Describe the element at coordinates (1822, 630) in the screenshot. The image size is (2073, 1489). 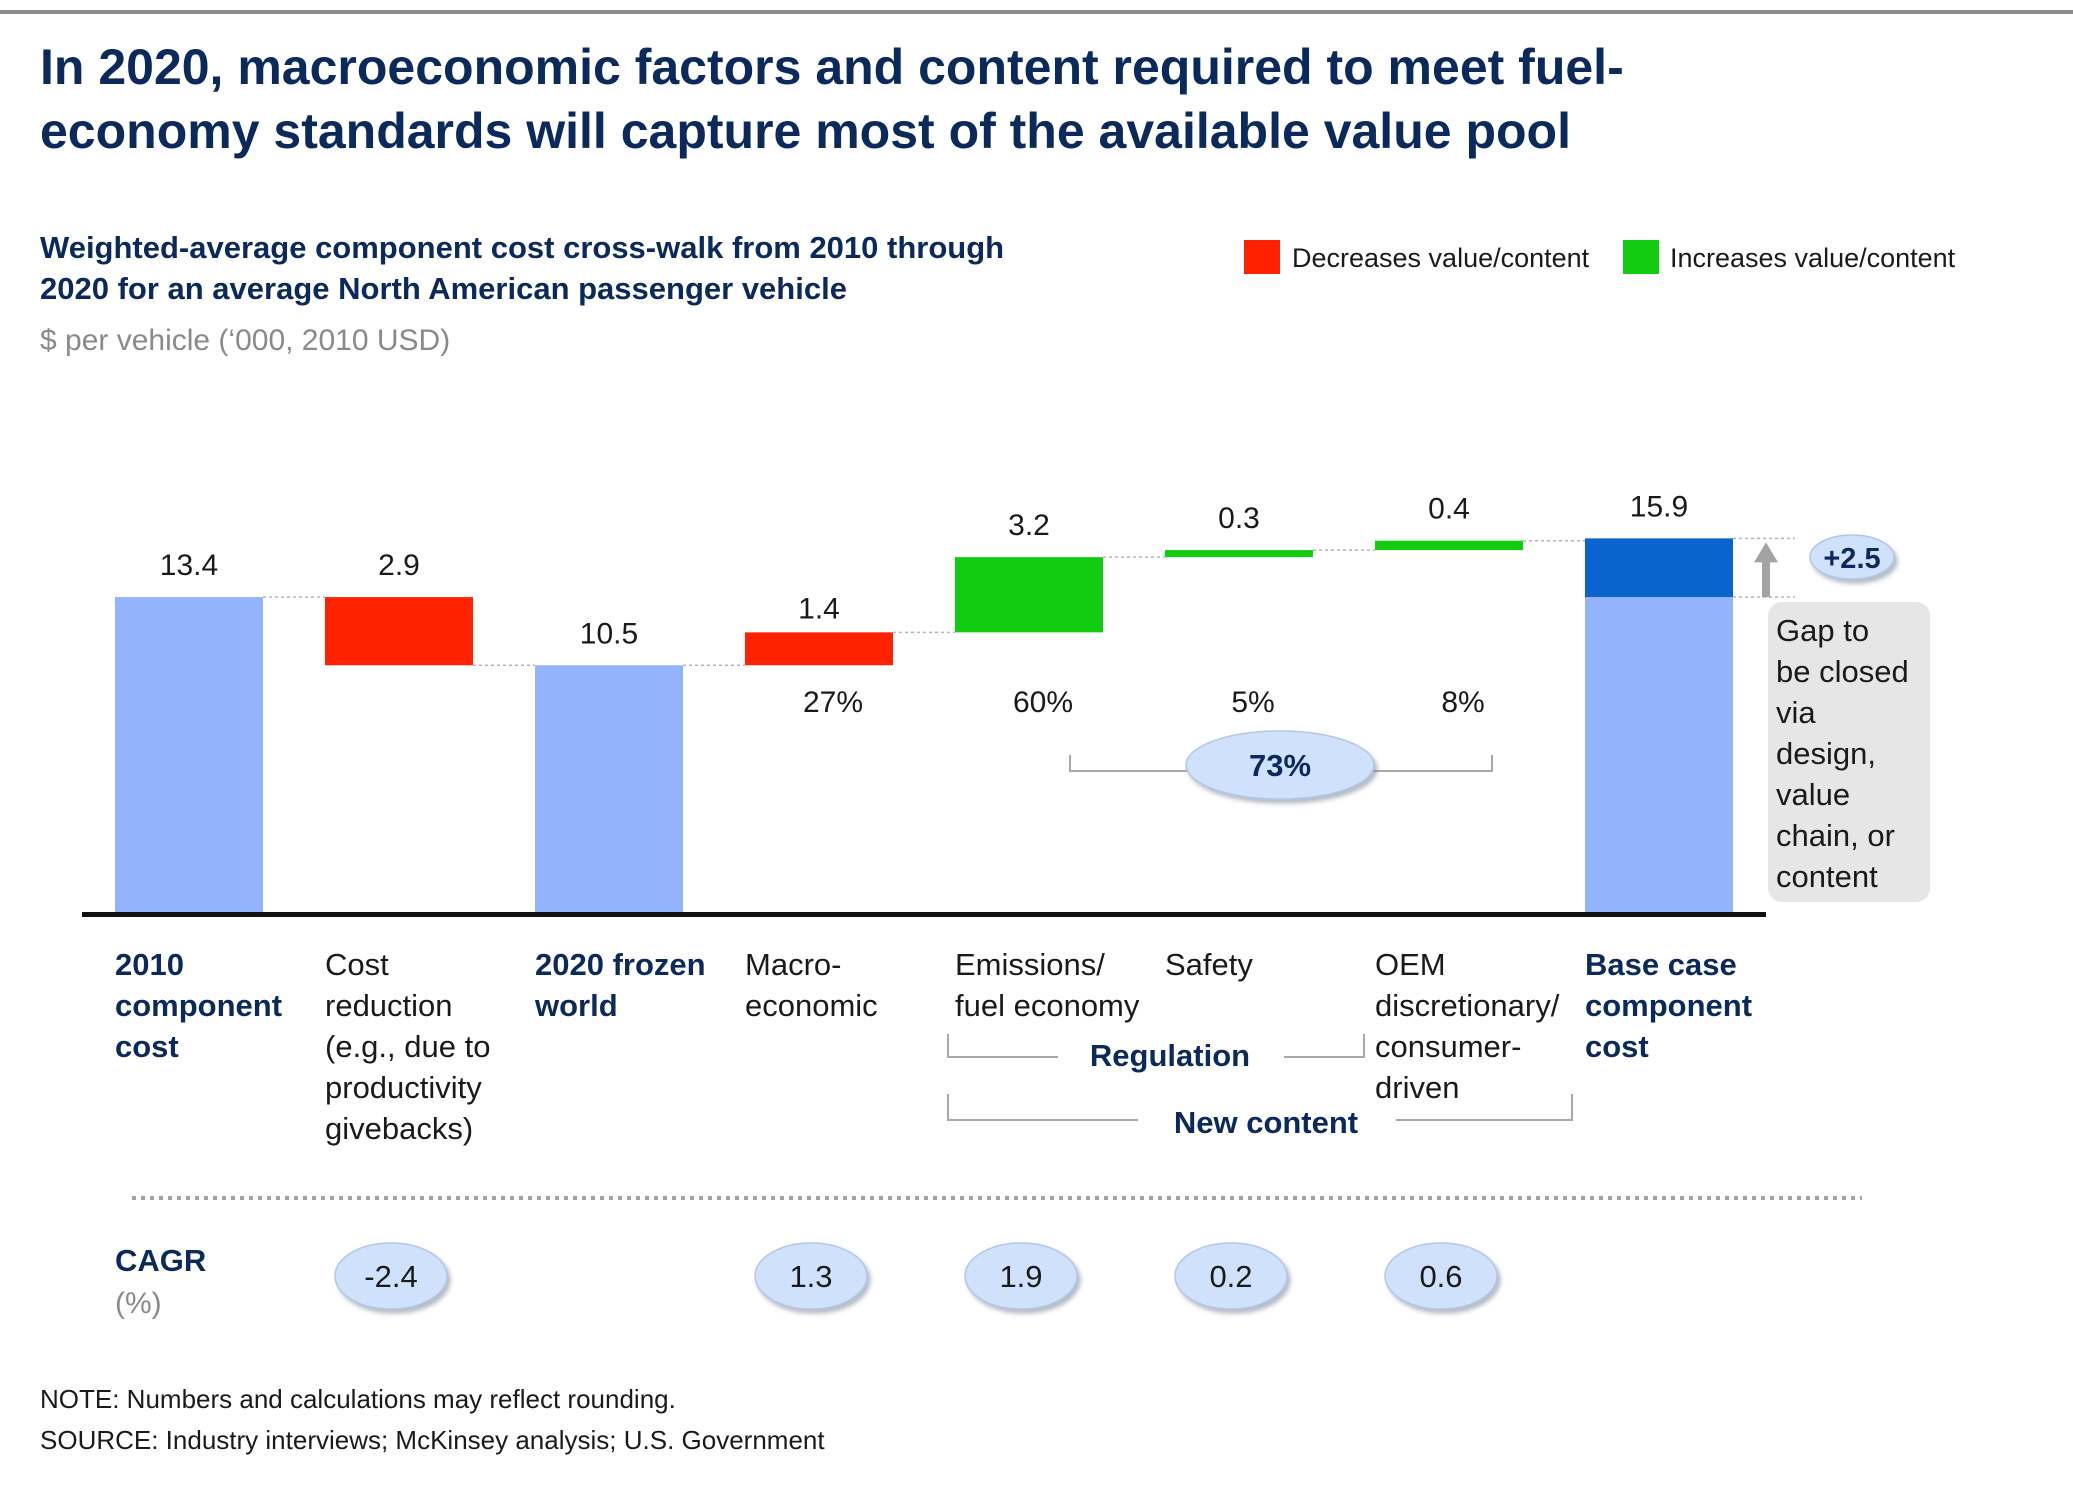
I see `gap-note-line-1: Gap to` at that location.